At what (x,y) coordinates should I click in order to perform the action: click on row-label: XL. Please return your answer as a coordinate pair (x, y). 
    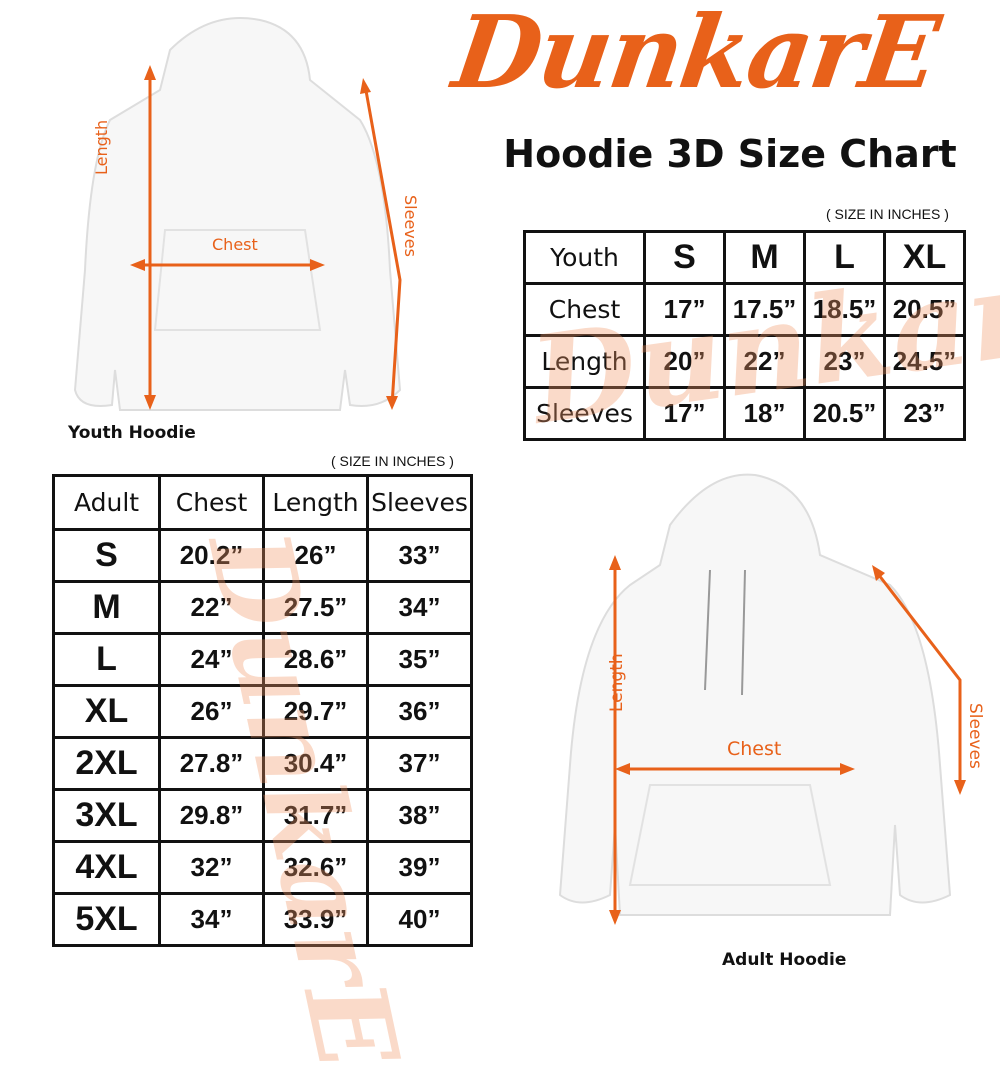
    Looking at the image, I should click on (106, 711).